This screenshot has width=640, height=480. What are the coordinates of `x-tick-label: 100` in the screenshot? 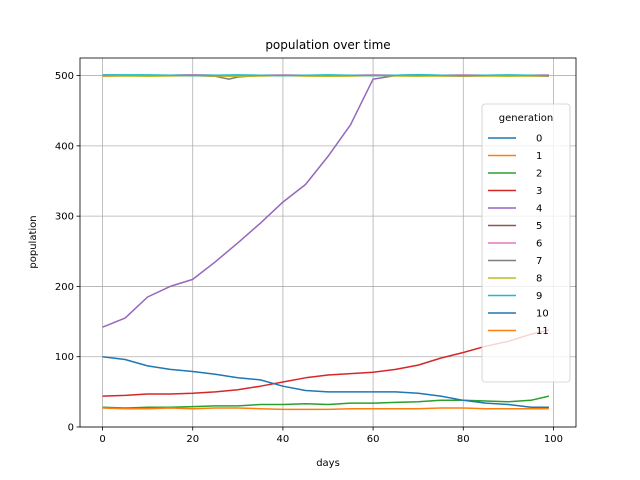 It's located at (553, 439).